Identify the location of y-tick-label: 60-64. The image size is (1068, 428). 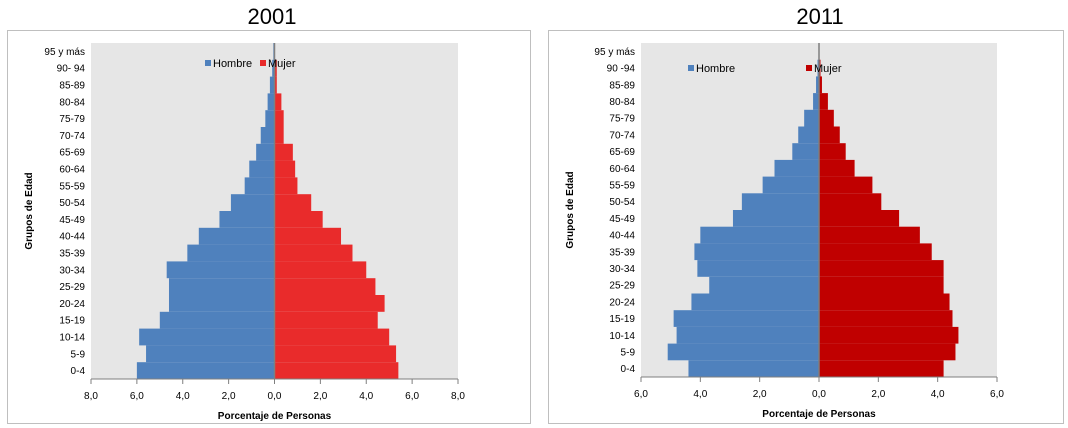
(72, 170).